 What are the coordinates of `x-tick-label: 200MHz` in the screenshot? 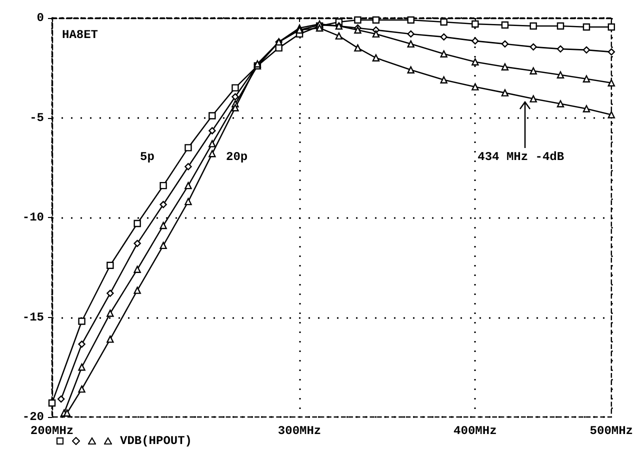 It's located at (52, 431).